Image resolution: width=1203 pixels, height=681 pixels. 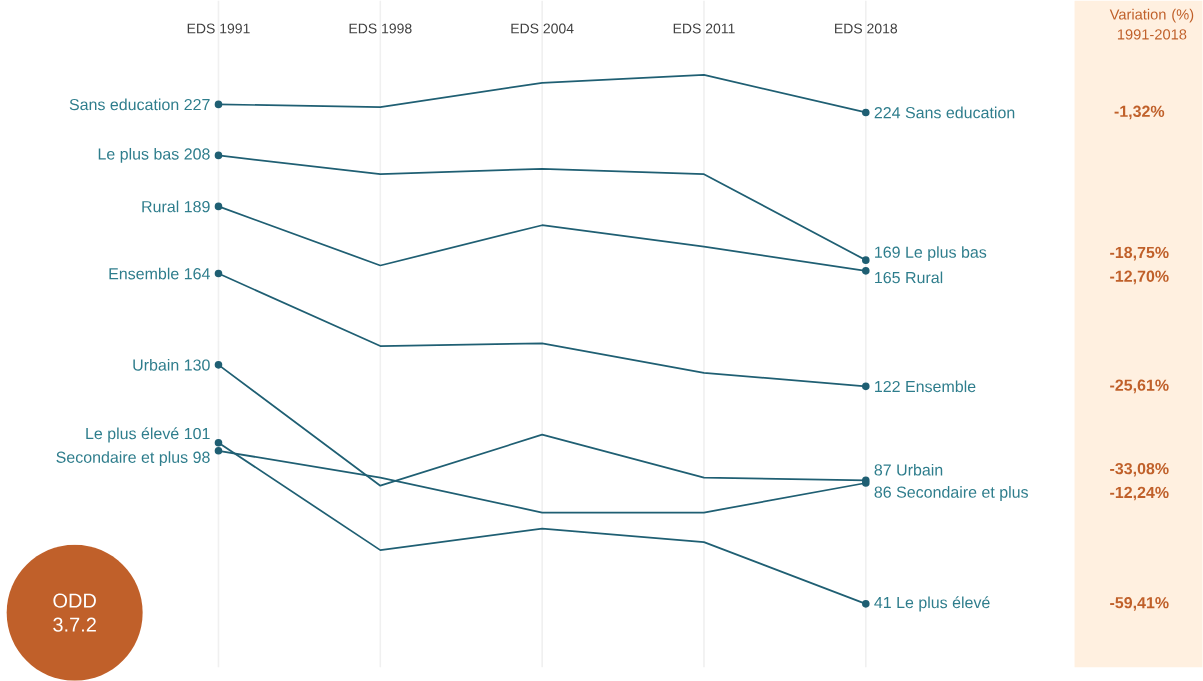 I want to click on text: -18,75%, so click(x=1139, y=253).